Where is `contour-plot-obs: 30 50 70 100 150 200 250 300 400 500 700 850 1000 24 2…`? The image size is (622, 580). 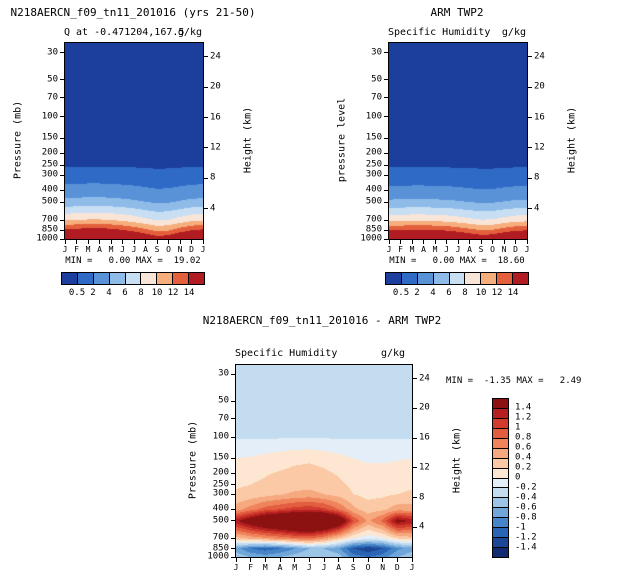
contour-plot-obs: 30 50 70 100 150 200 250 300 400 500 700 850 1000 24 2… is located at coordinates (452, 148).